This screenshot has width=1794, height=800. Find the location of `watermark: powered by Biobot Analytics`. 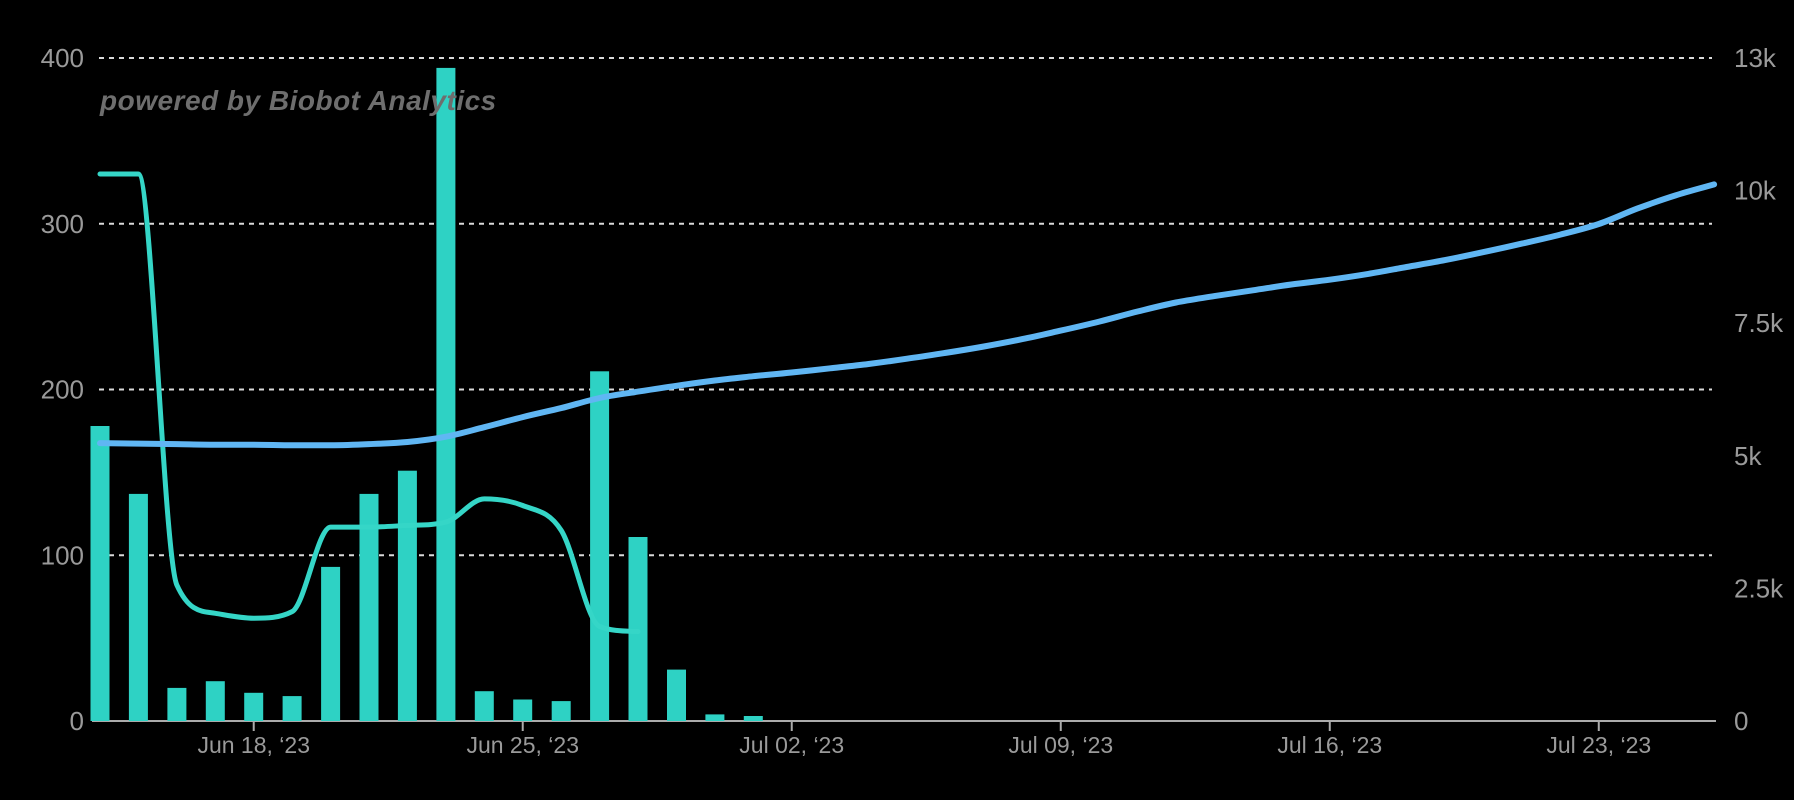

watermark: powered by Biobot Analytics is located at coordinates (298, 100).